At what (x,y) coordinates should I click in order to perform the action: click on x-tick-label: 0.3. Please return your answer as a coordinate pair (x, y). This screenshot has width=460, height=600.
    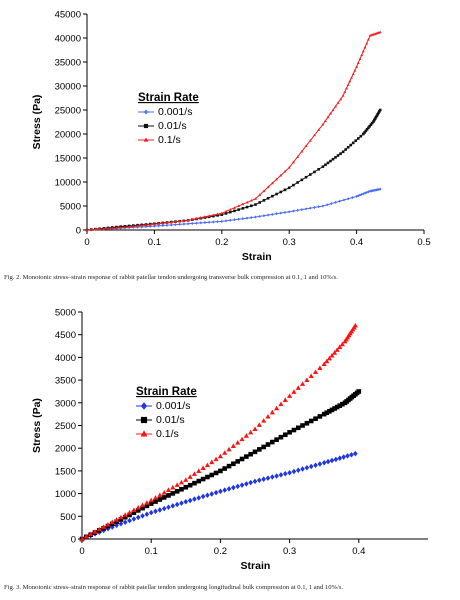
    Looking at the image, I should click on (289, 242).